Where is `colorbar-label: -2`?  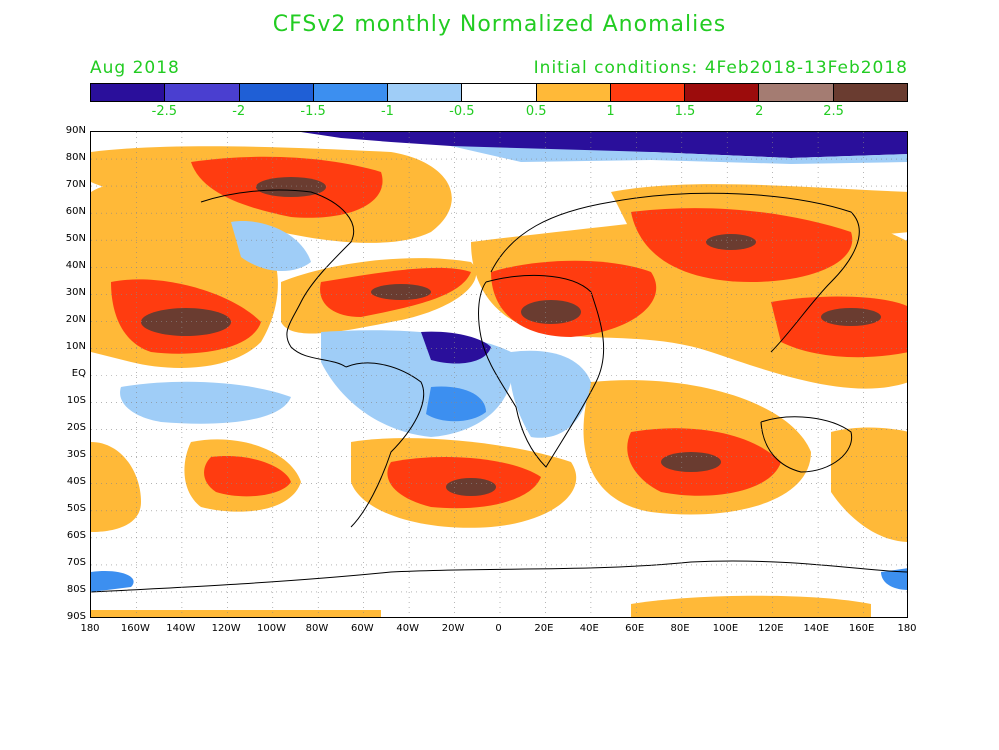 colorbar-label: -2 is located at coordinates (239, 111).